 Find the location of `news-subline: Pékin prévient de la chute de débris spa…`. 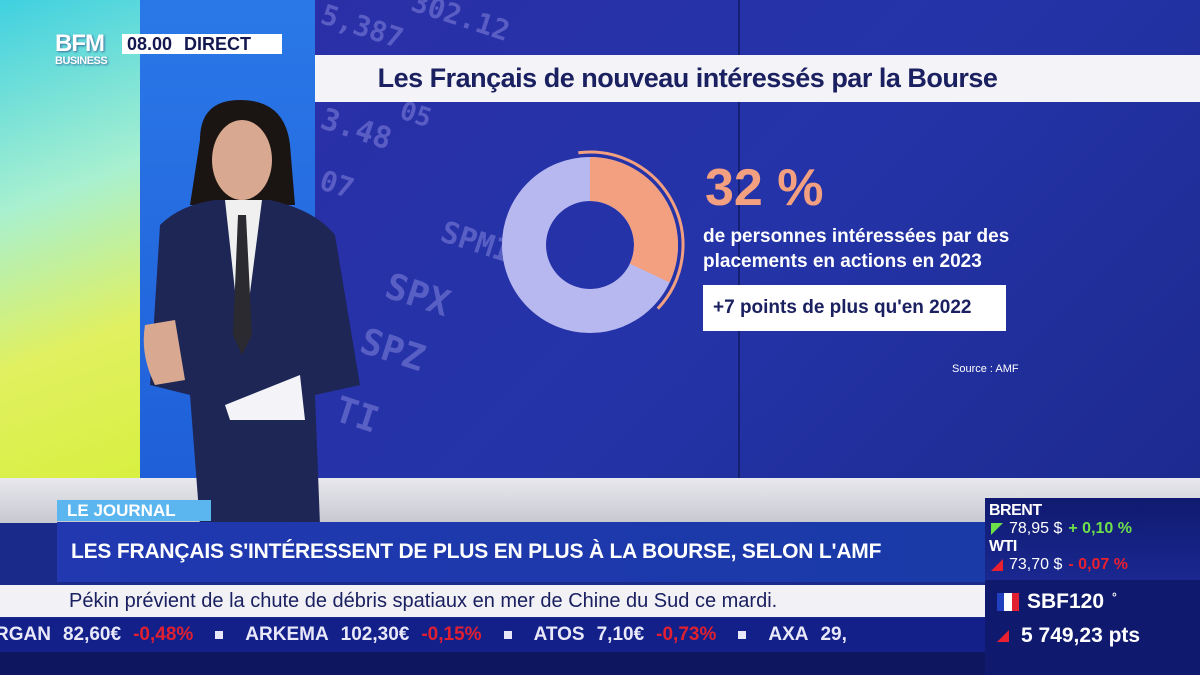

news-subline: Pékin prévient de la chute de débris spa… is located at coordinates (492, 601).